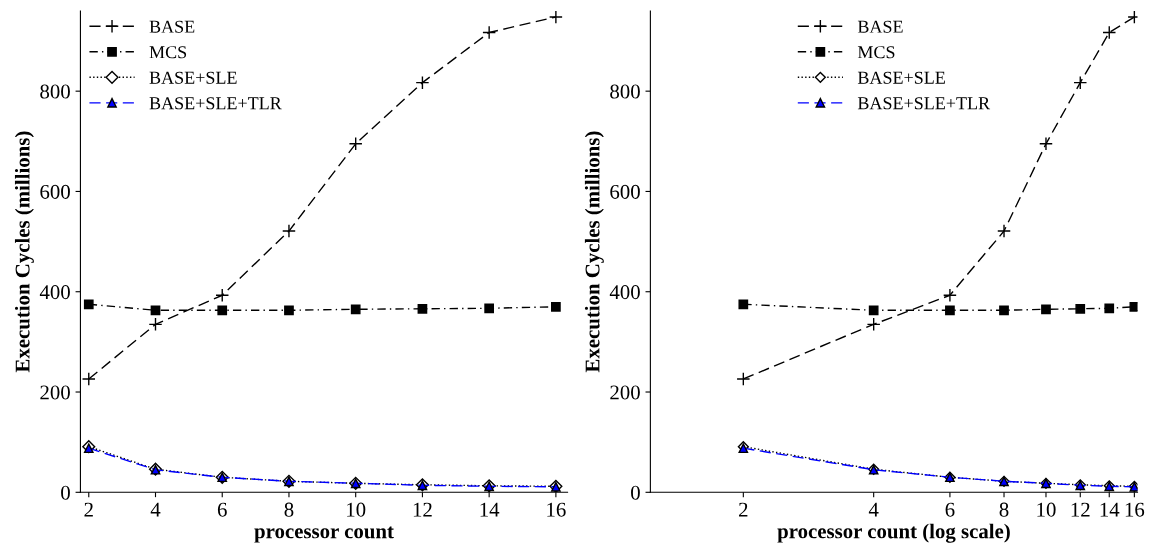 This screenshot has height=547, width=1149. Describe the element at coordinates (324, 534) in the screenshot. I see `x-axis-title: processor count` at that location.